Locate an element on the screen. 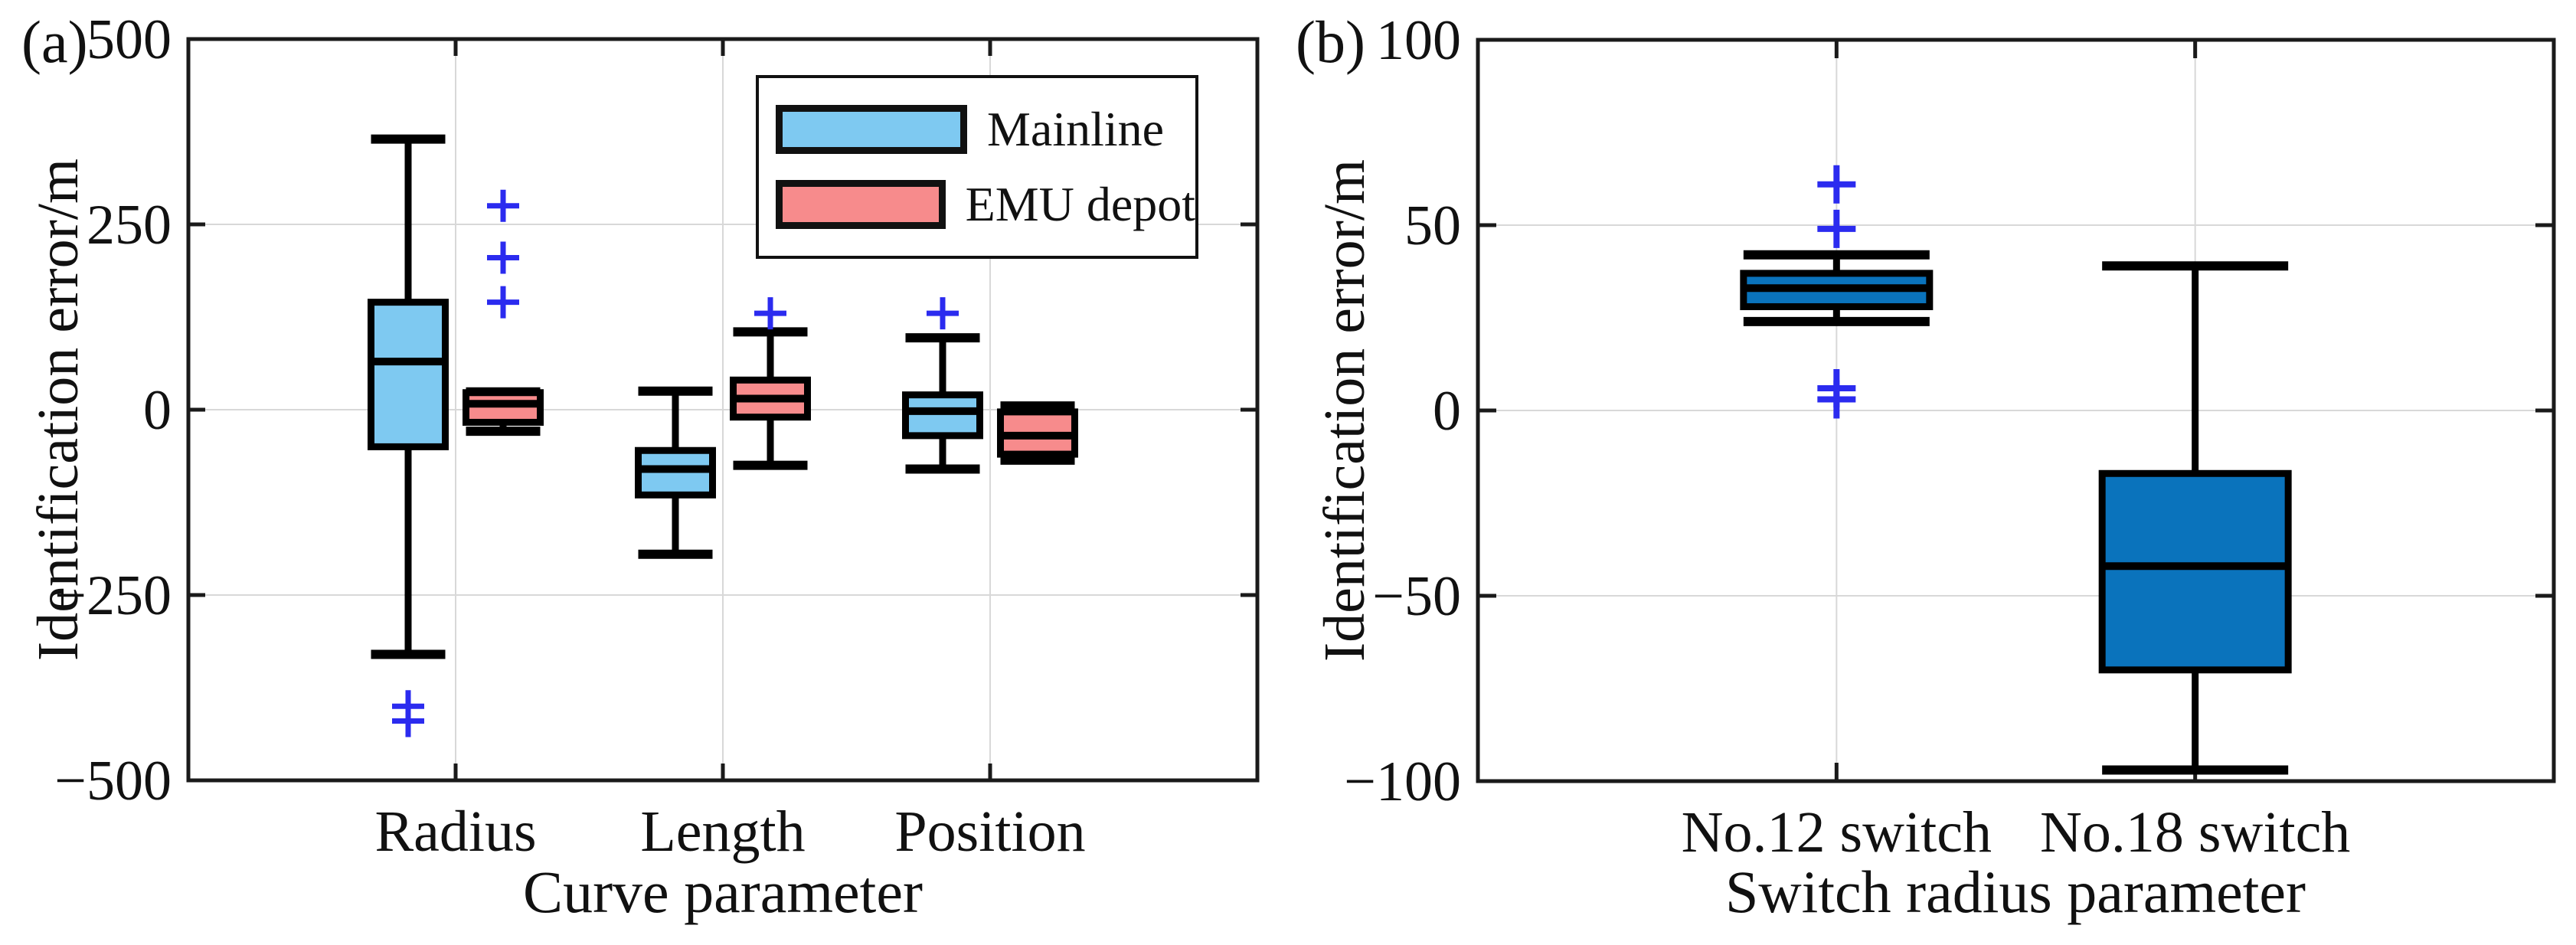 The image size is (2576, 945). y-tick-label: −100 is located at coordinates (1402, 781).